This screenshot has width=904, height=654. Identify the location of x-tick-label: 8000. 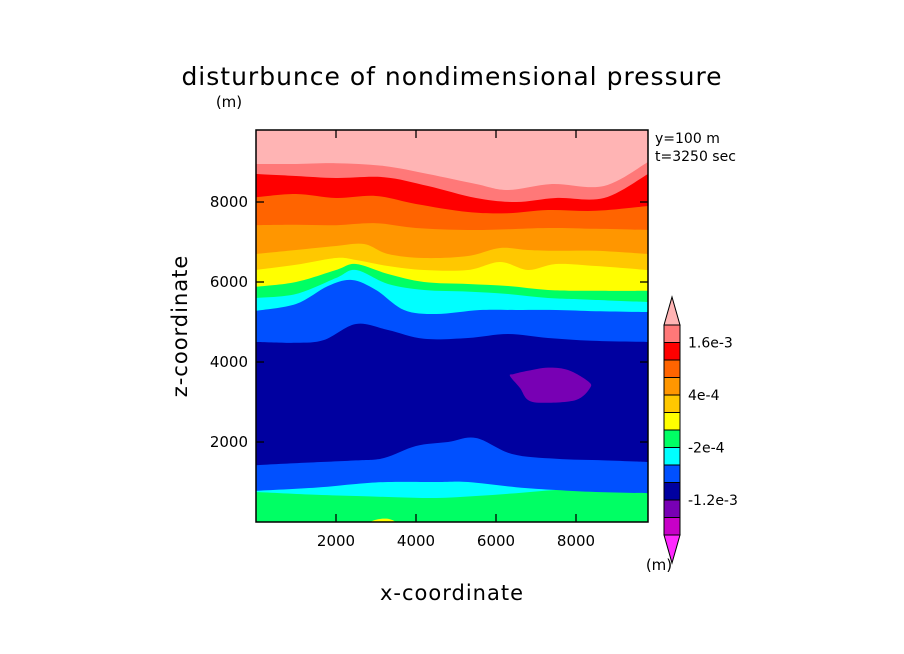
(576, 541).